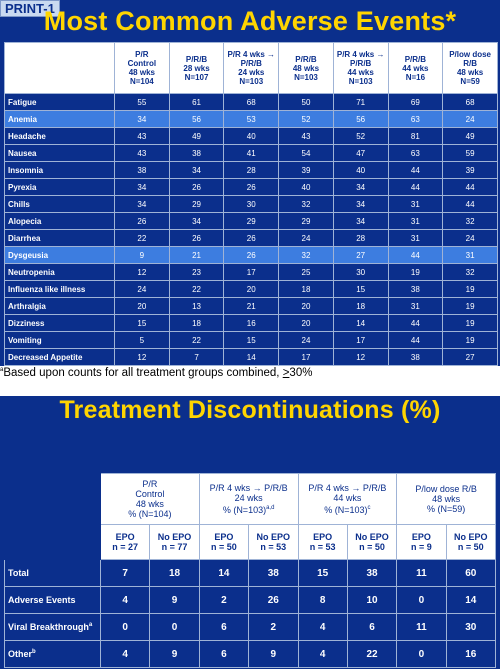 This screenshot has width=500, height=669. What do you see at coordinates (196, 365) in the screenshot?
I see `table-cell: 8` at bounding box center [196, 365].